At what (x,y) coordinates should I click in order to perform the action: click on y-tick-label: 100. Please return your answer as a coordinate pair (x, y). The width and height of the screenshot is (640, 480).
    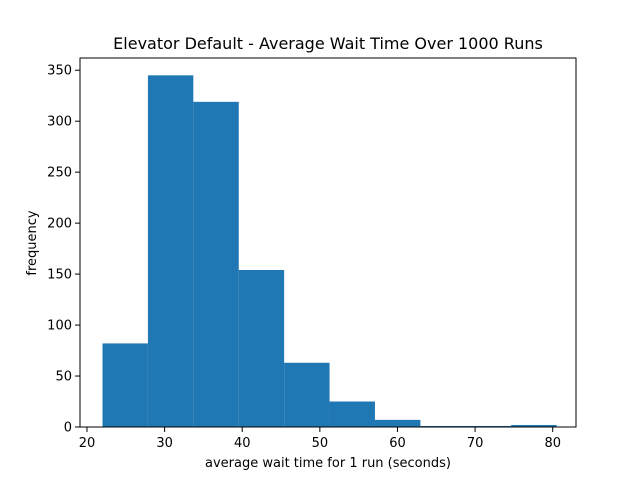
    Looking at the image, I should click on (59, 326).